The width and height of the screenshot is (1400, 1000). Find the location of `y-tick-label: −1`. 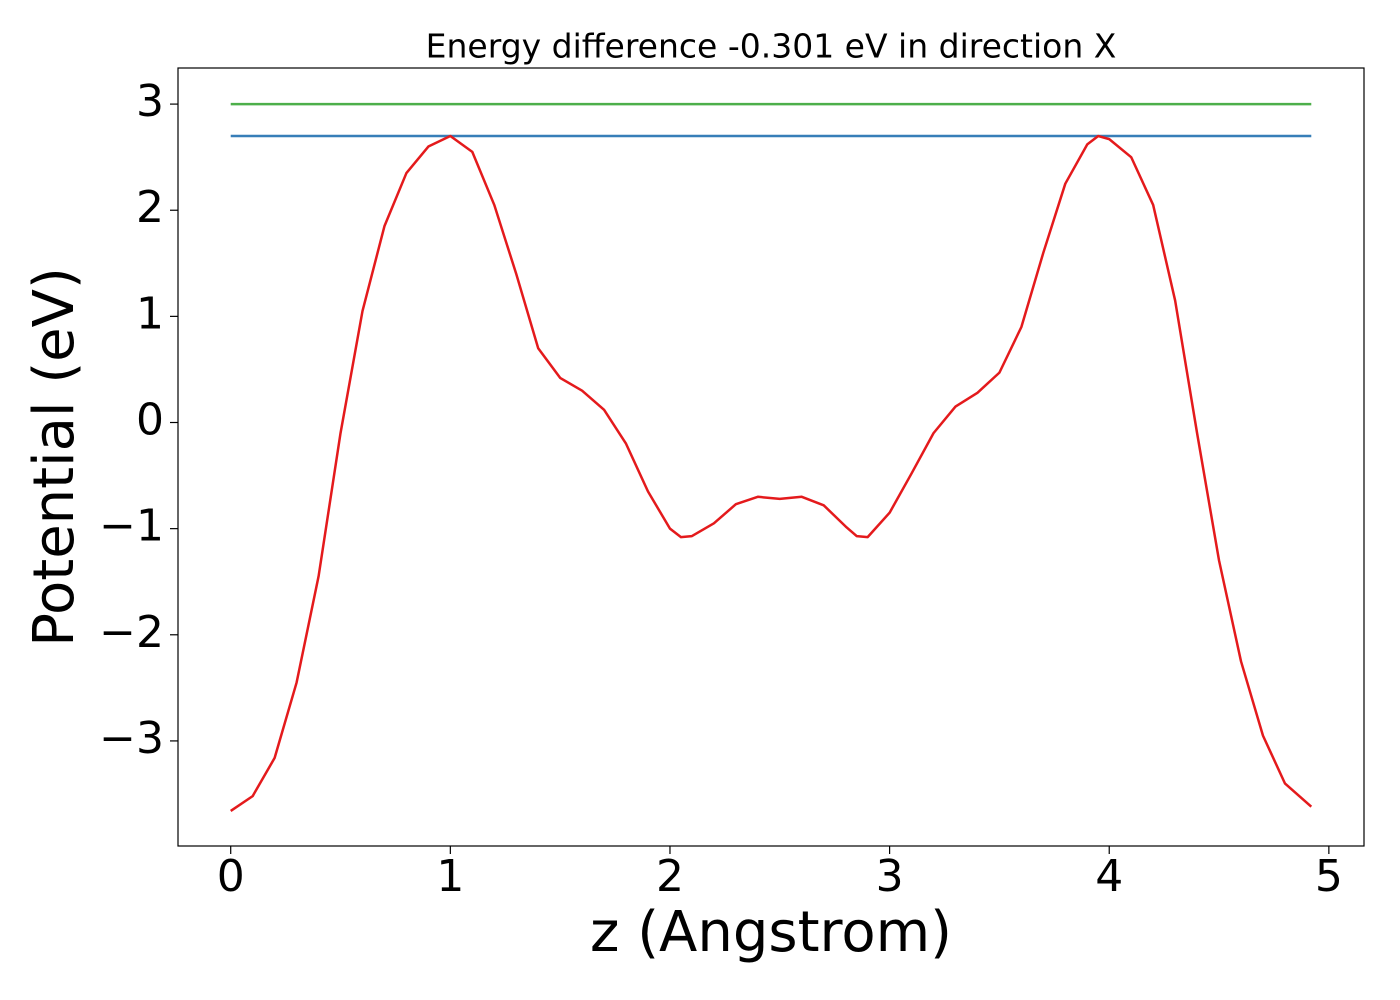

y-tick-label: −1 is located at coordinates (131, 526).